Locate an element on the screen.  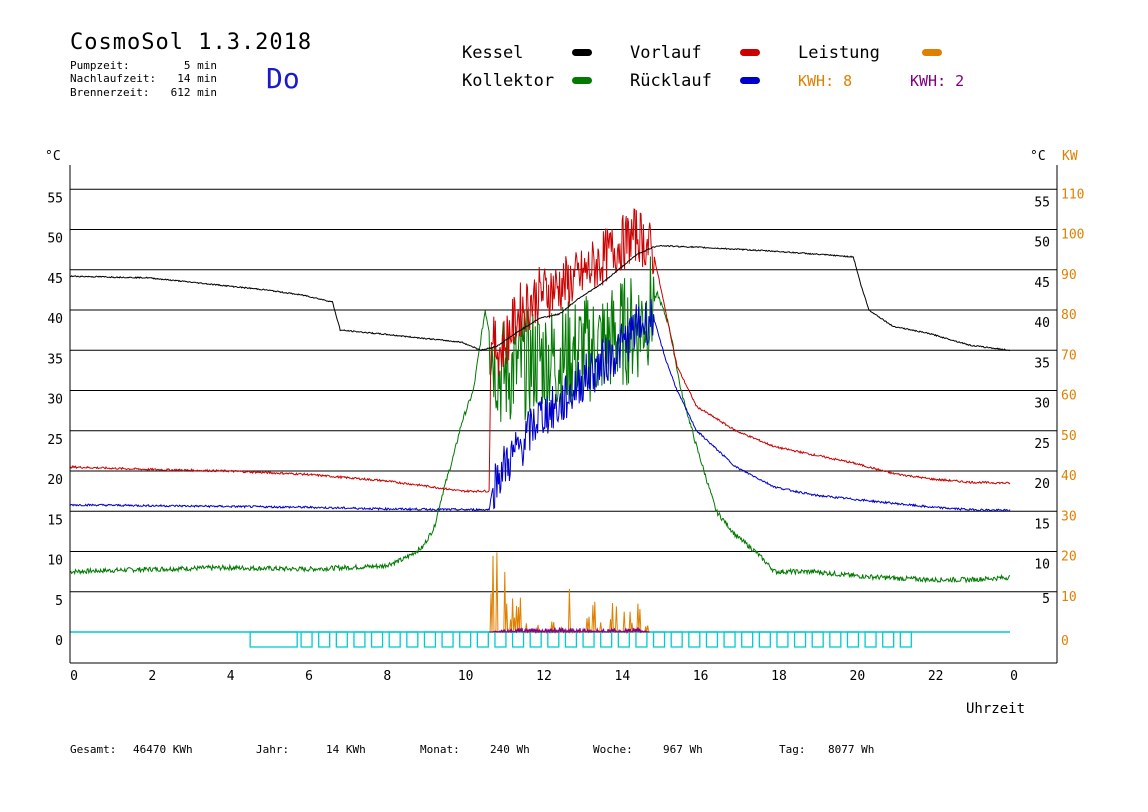
info-pumpzeit-label: Pumpzeit: is located at coordinates (100, 65).